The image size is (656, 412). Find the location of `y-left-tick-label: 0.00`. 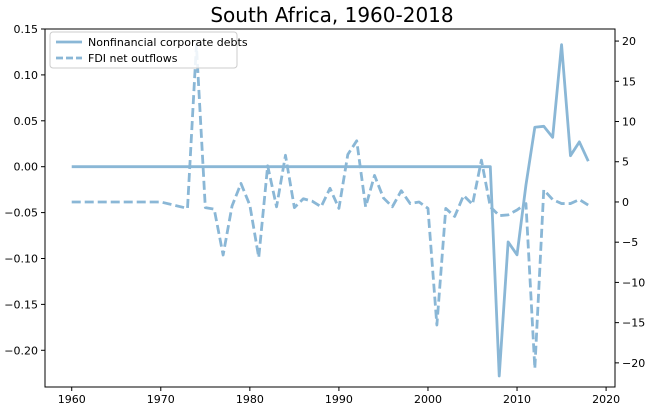

y-left-tick-label: 0.00 is located at coordinates (26, 167).